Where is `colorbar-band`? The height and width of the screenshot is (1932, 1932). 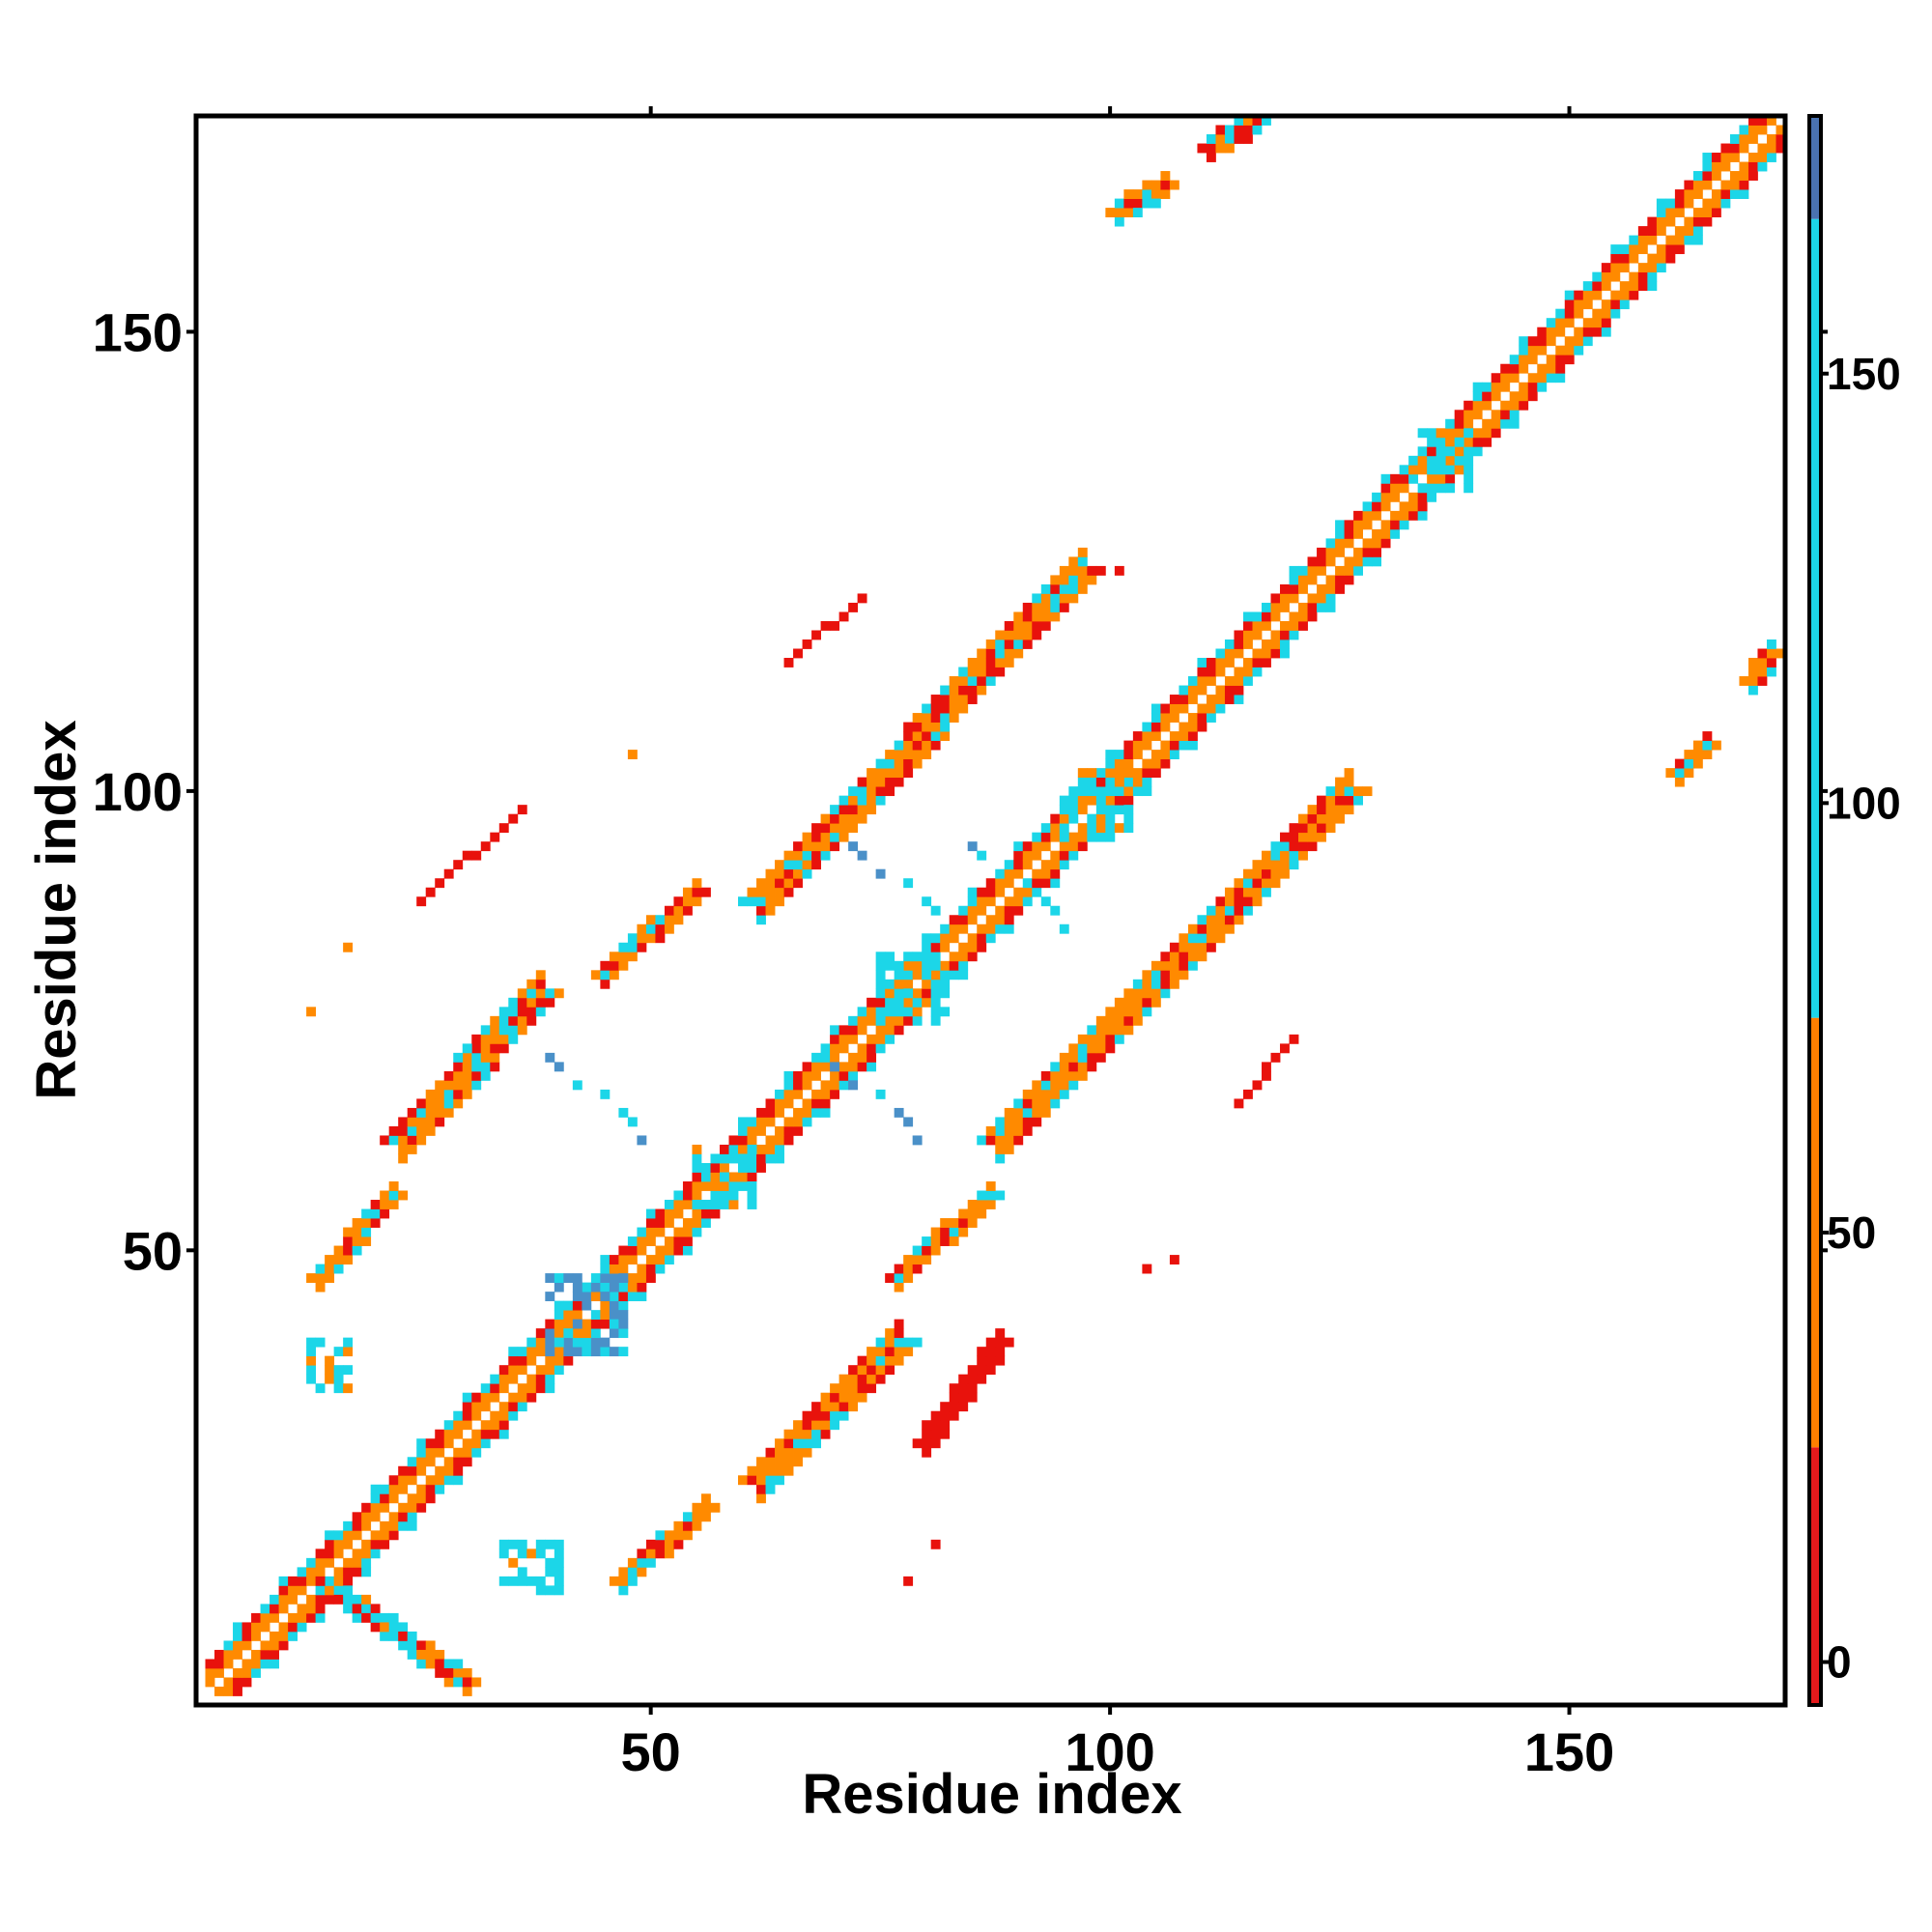
colorbar-band is located at coordinates (1815, 1232).